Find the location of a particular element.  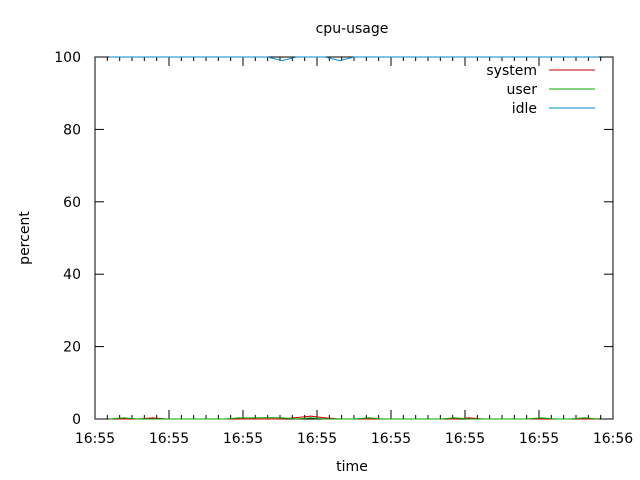

series-points-idle is located at coordinates (354, 59).